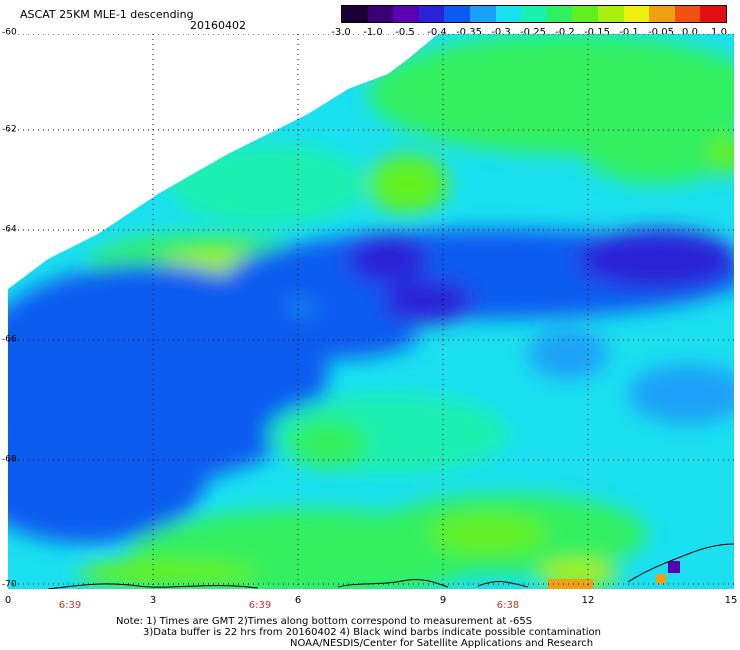  I want to click on lon-label: 15, so click(731, 600).